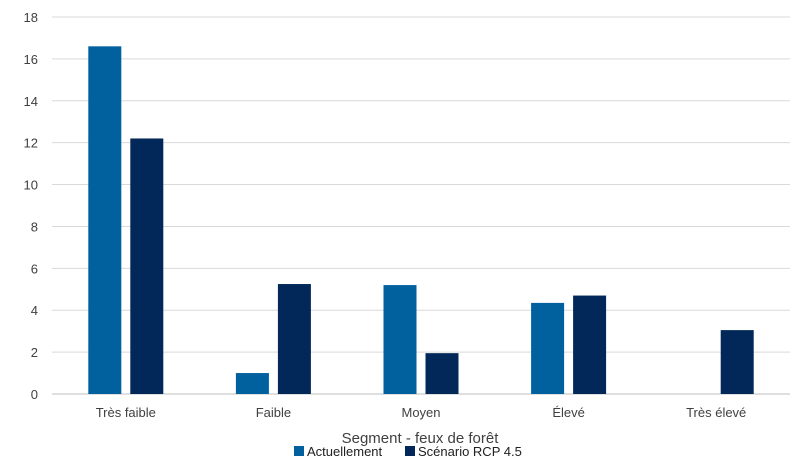 This screenshot has width=805, height=472. I want to click on y-axis-ticks: 0 2 4 6 8 10 12 14 16 18, so click(31, 206).